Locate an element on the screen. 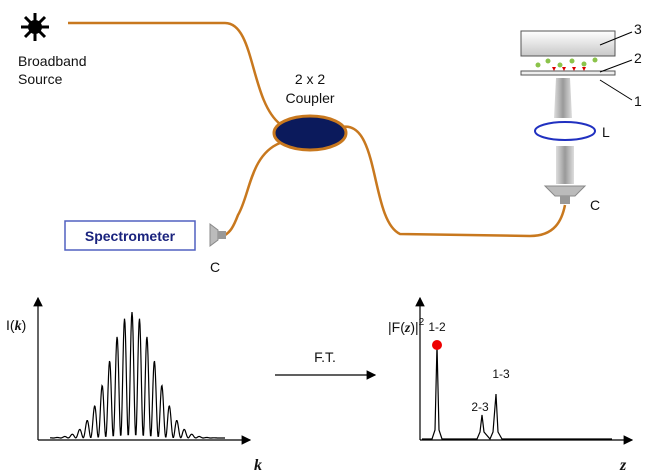 Image resolution: width=645 pixels, height=476 pixels. peaks-curve is located at coordinates (517, 392).